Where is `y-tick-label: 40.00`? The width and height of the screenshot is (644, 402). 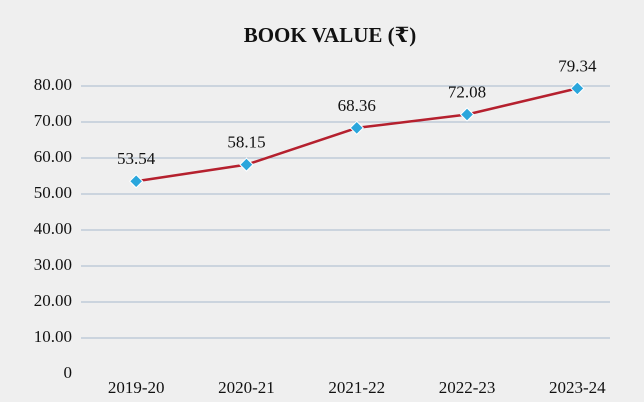
y-tick-label: 40.00 is located at coordinates (53, 228).